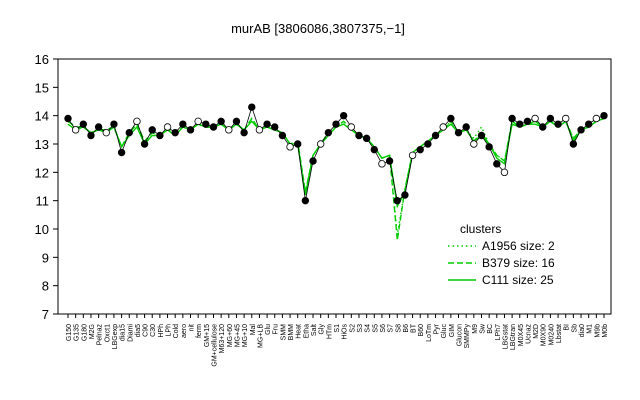 The width and height of the screenshot is (640, 400). I want to click on chart-title: murAB [3806086,3807375,−1], so click(318, 28).